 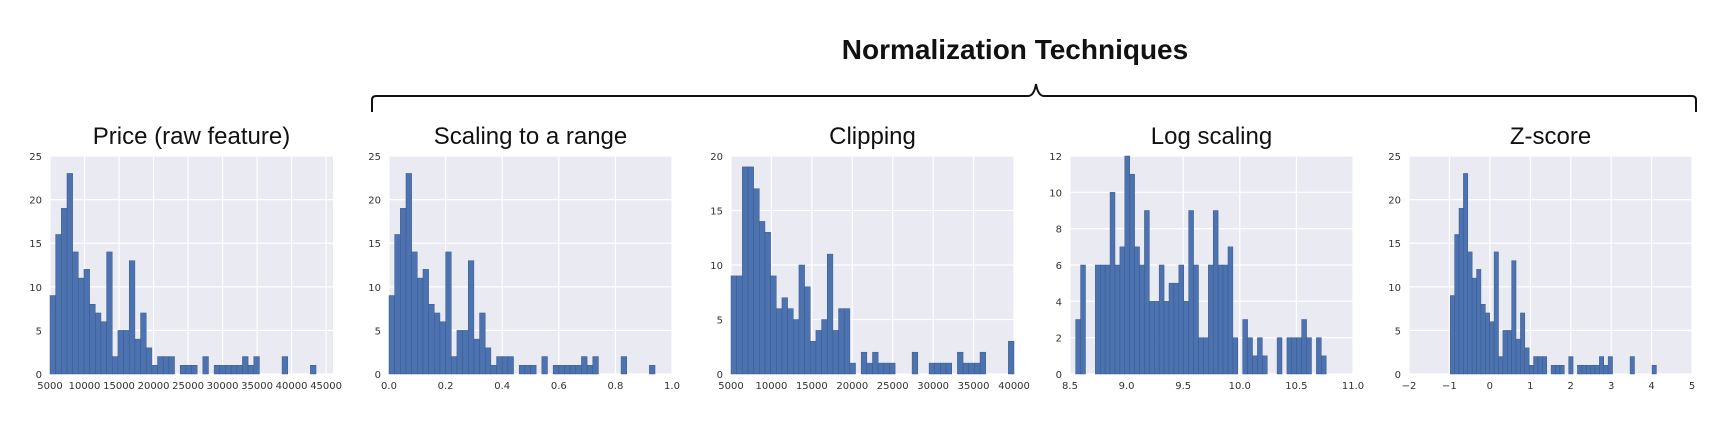 I want to click on x-tick-label: 11.0, so click(x=1353, y=386).